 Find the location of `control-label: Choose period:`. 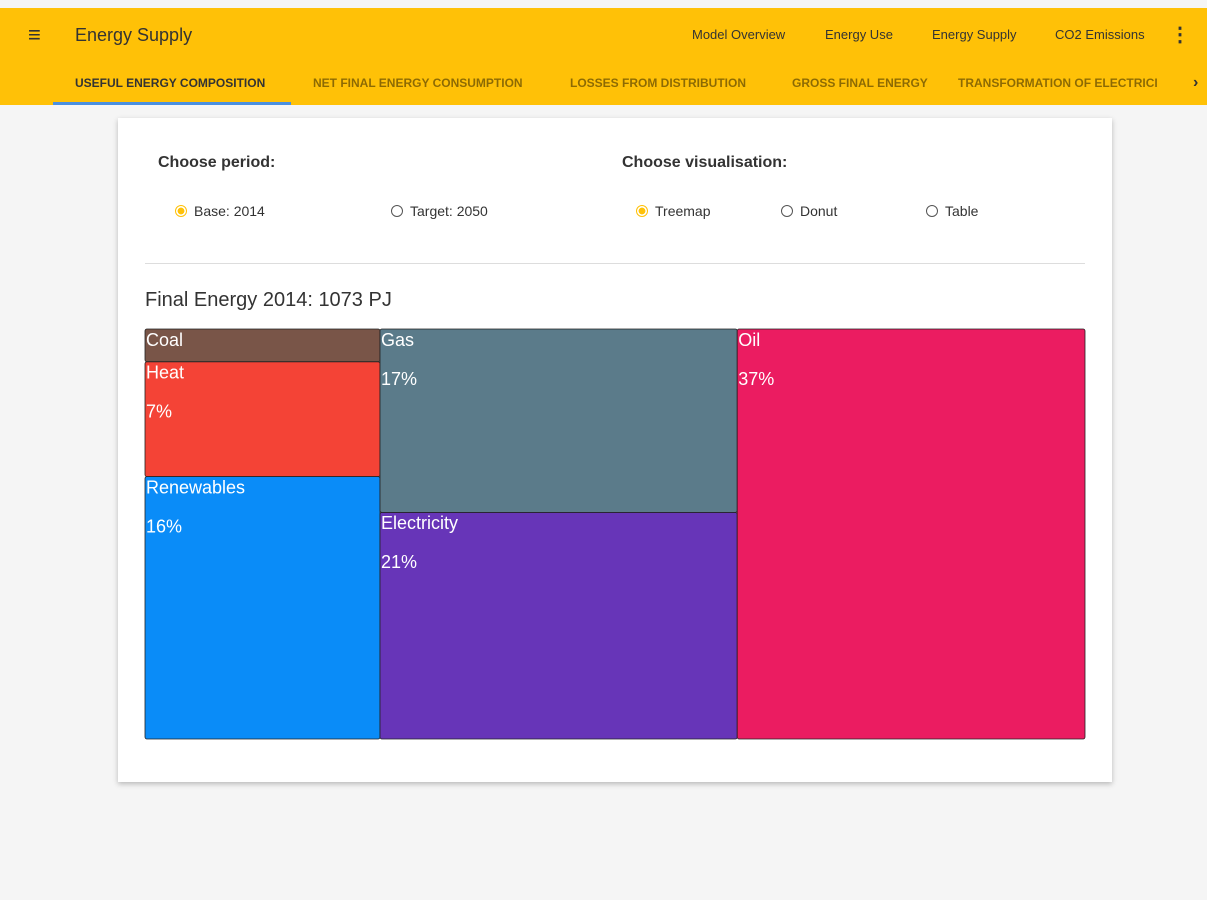

control-label: Choose period: is located at coordinates (217, 162).